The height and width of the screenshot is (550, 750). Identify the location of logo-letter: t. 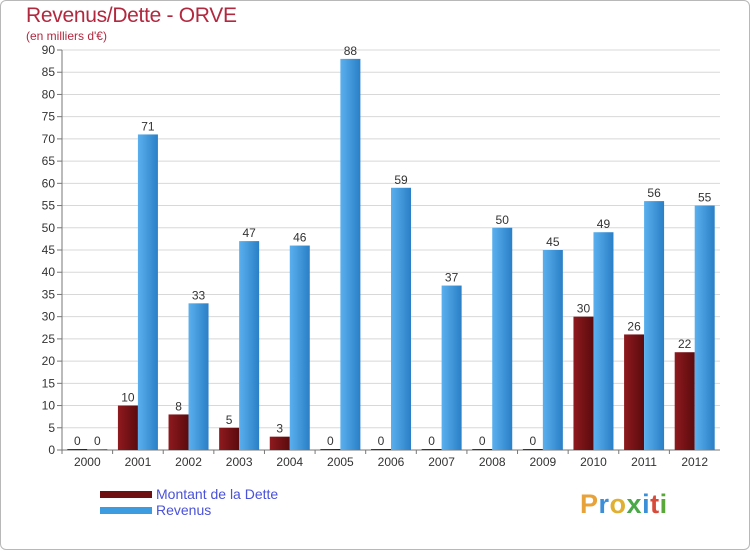
(655, 504).